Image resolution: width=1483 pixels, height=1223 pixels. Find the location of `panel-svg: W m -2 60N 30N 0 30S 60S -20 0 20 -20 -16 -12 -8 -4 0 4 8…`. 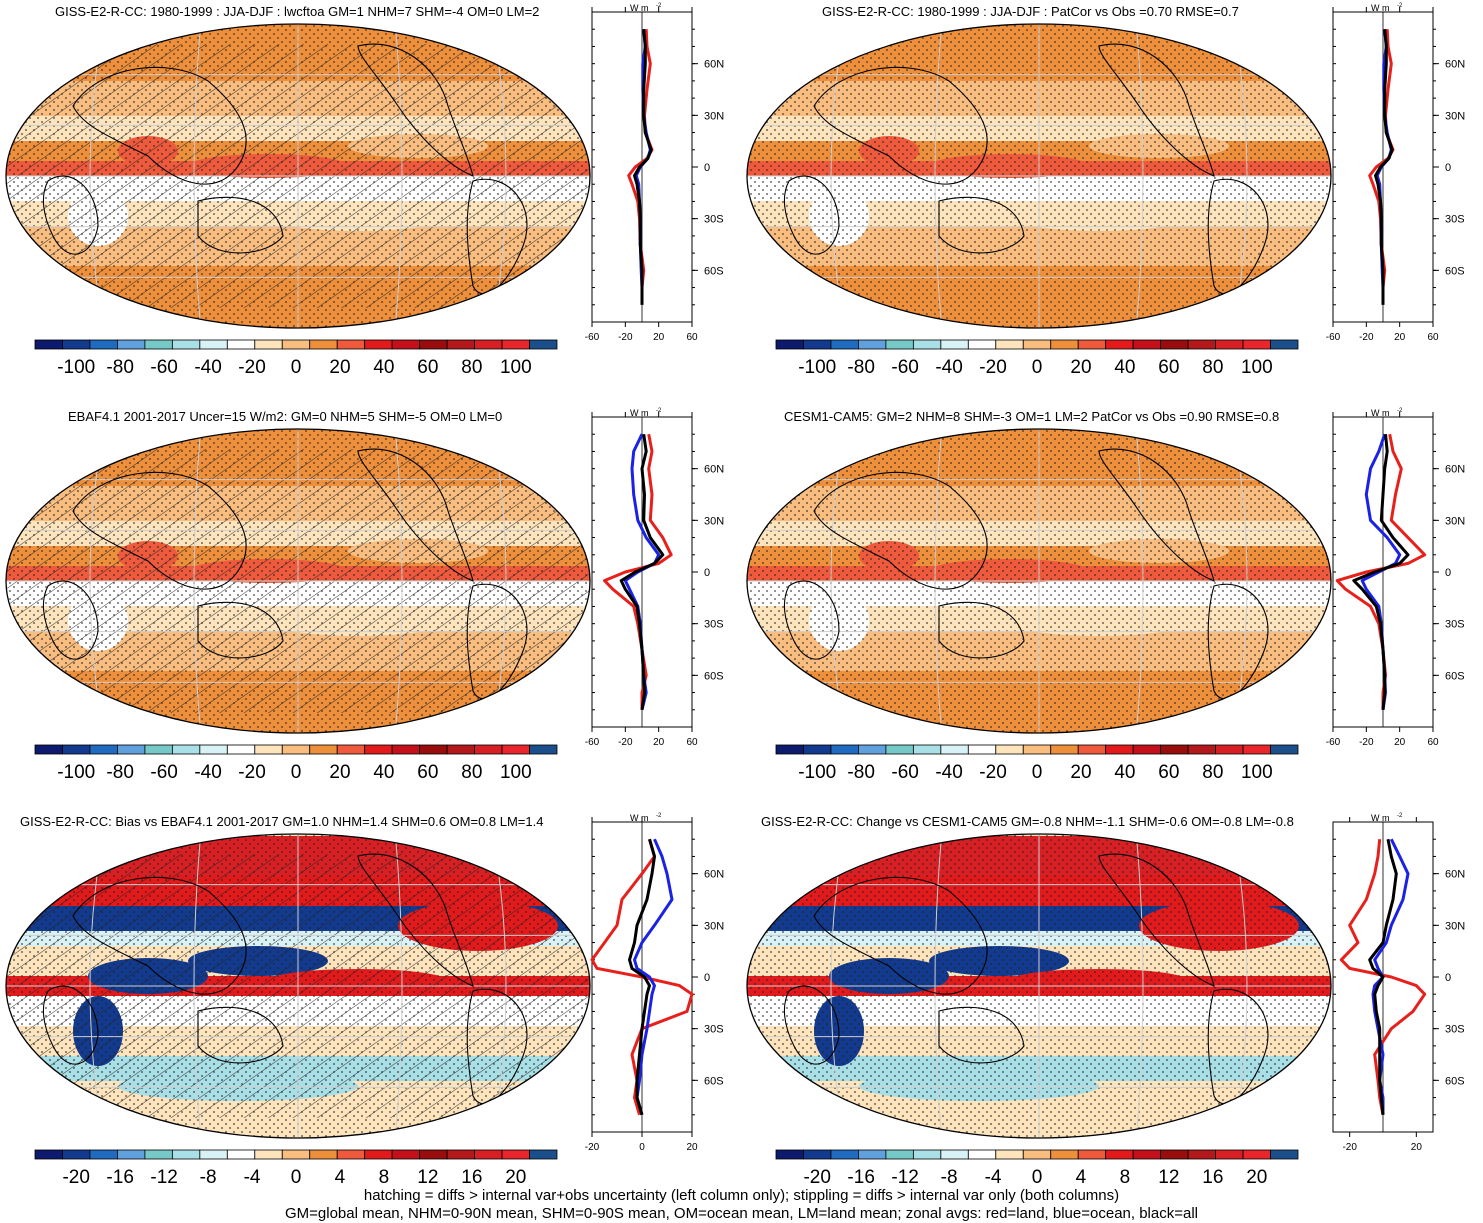

panel-svg: W m -2 60N 30N 0 30S 60S -20 0 20 -20 -16 -12 -8 -4 0 4 8… is located at coordinates (364, 1000).